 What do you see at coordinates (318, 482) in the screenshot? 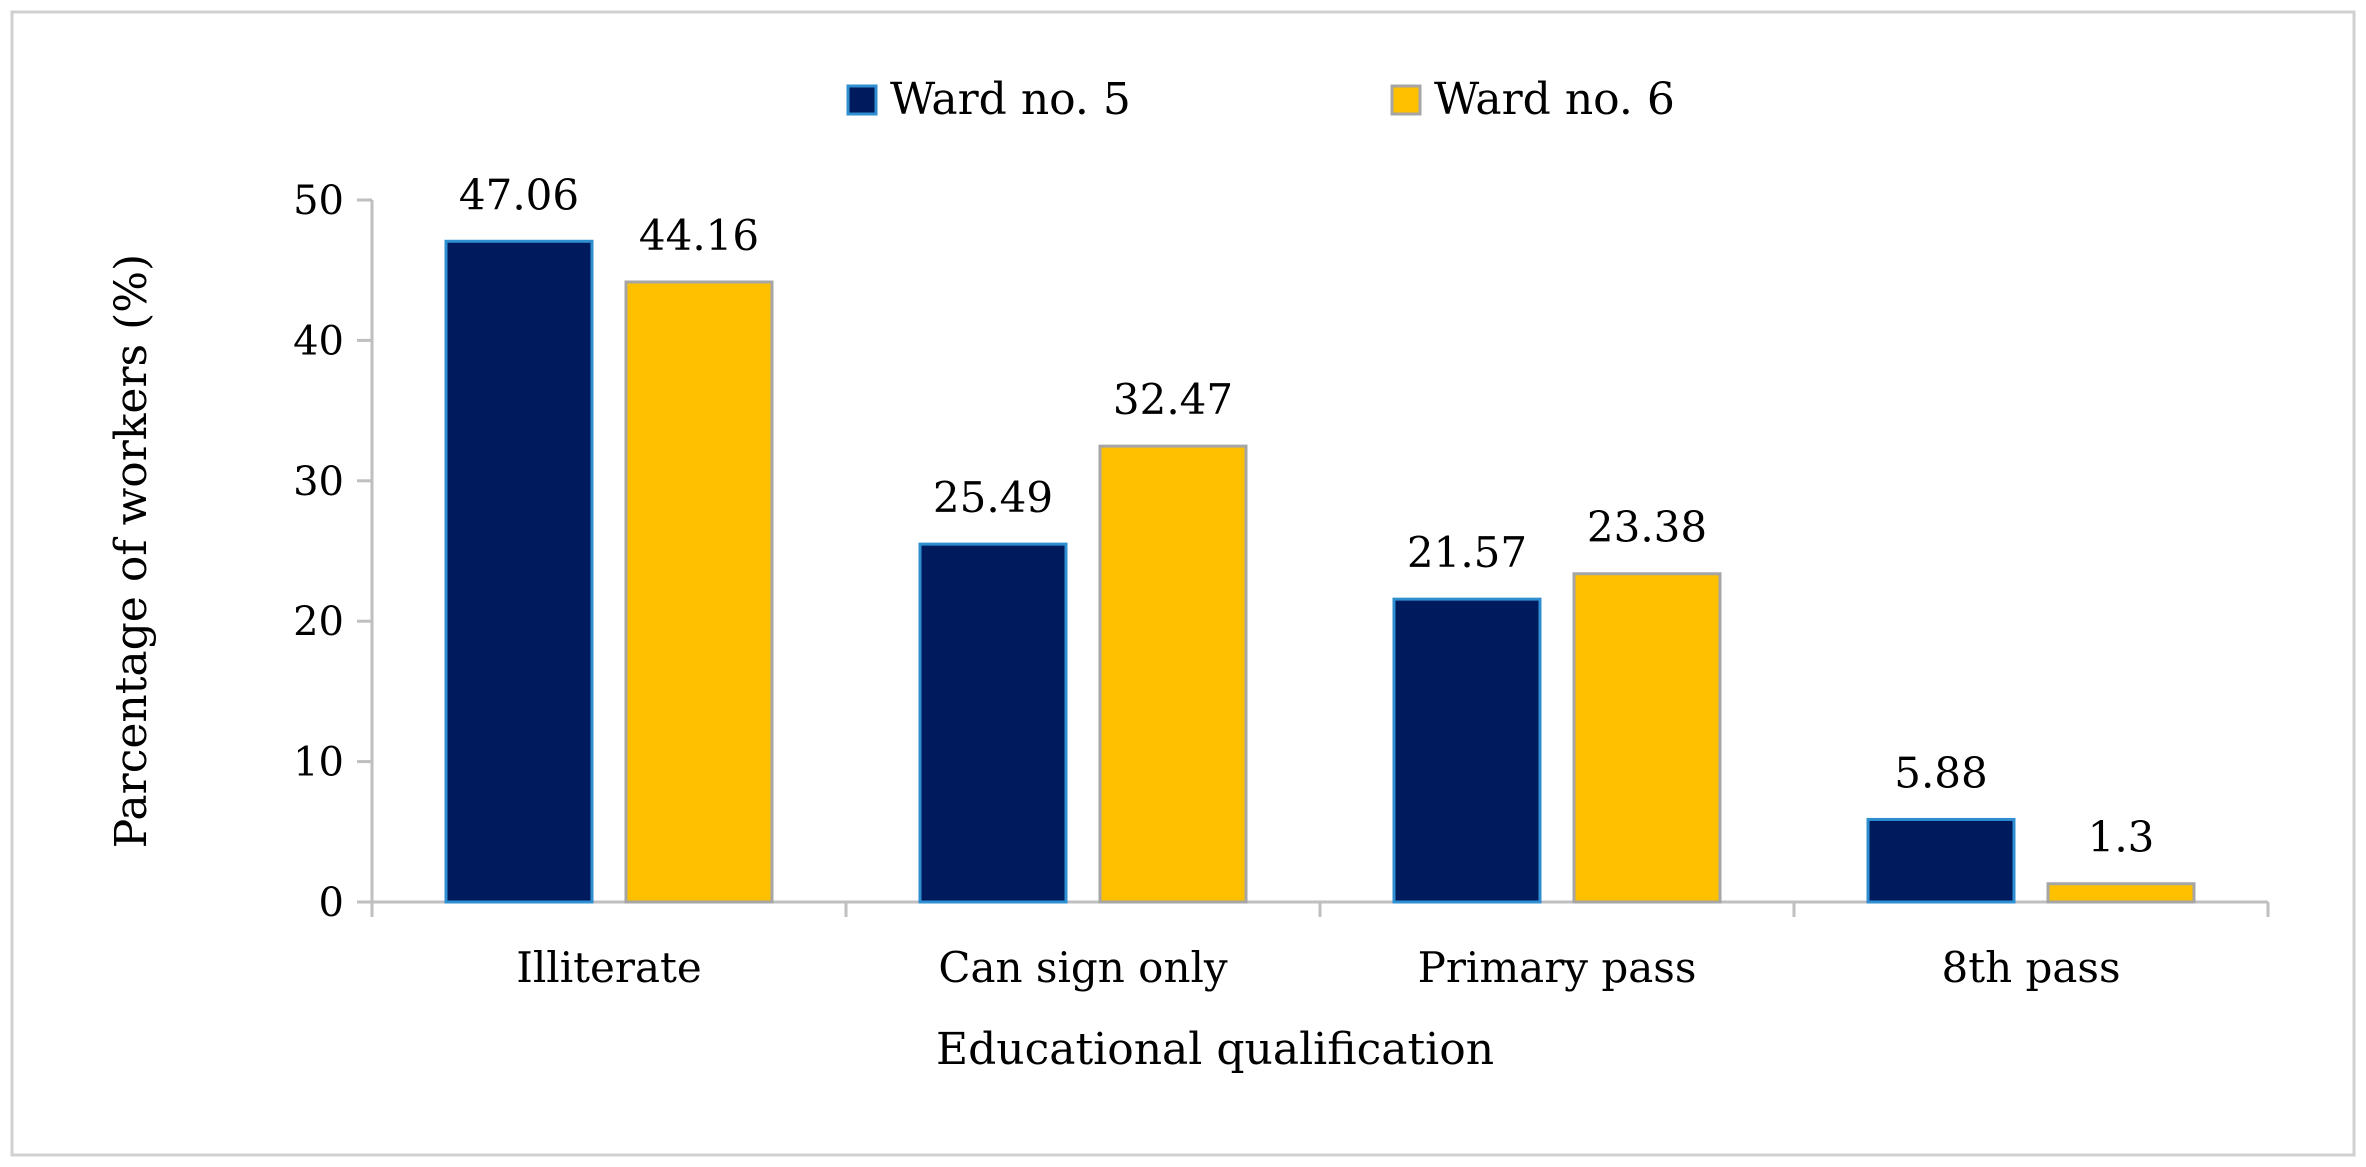
I see `y-tick-label: 30` at bounding box center [318, 482].